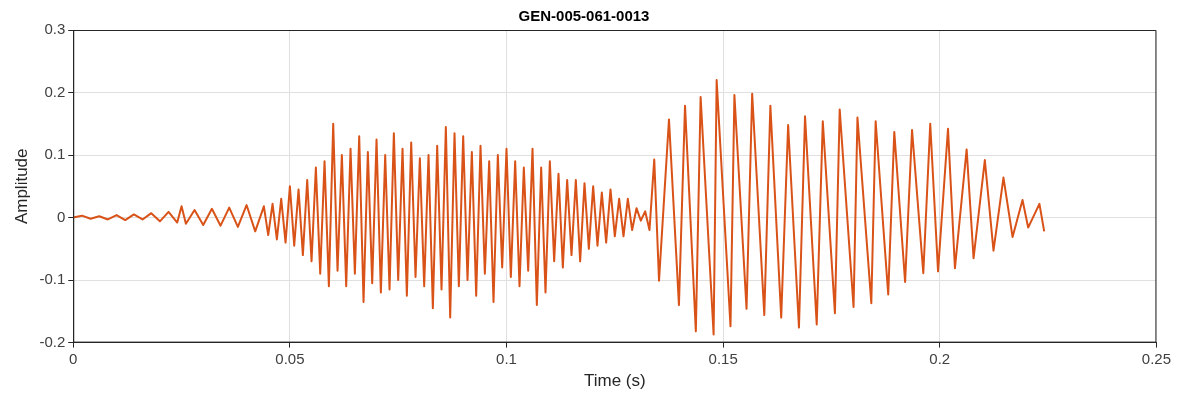 The height and width of the screenshot is (404, 1182). What do you see at coordinates (55, 91) in the screenshot?
I see `y-tick-label: 0.2` at bounding box center [55, 91].